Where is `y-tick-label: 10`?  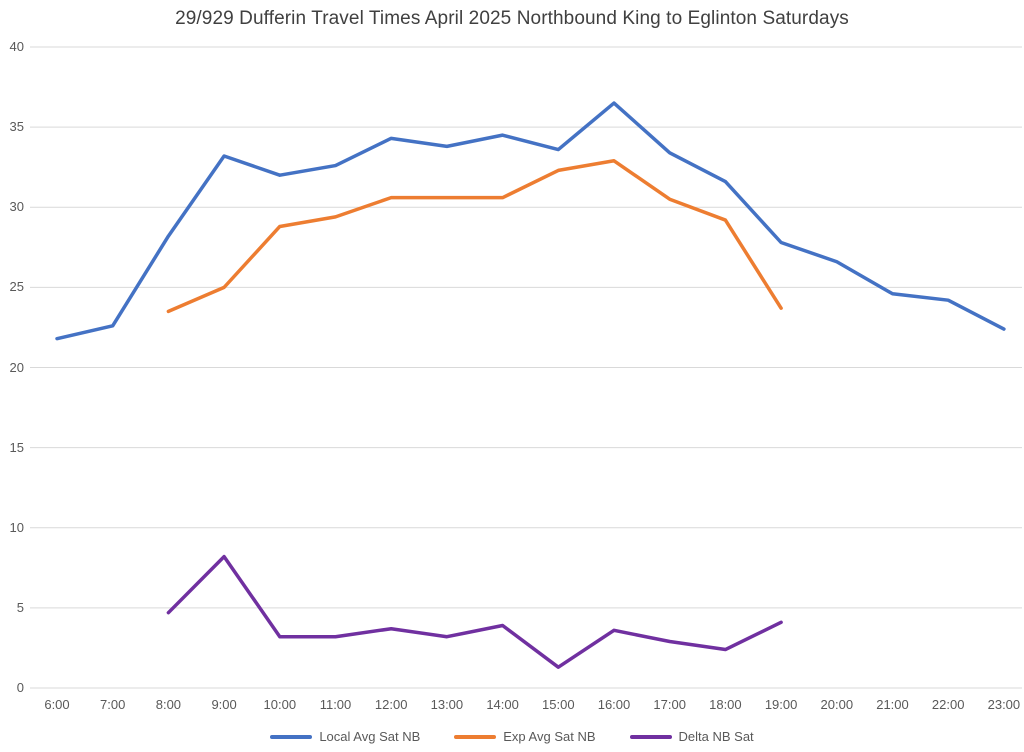 y-tick-label: 10 is located at coordinates (16, 527).